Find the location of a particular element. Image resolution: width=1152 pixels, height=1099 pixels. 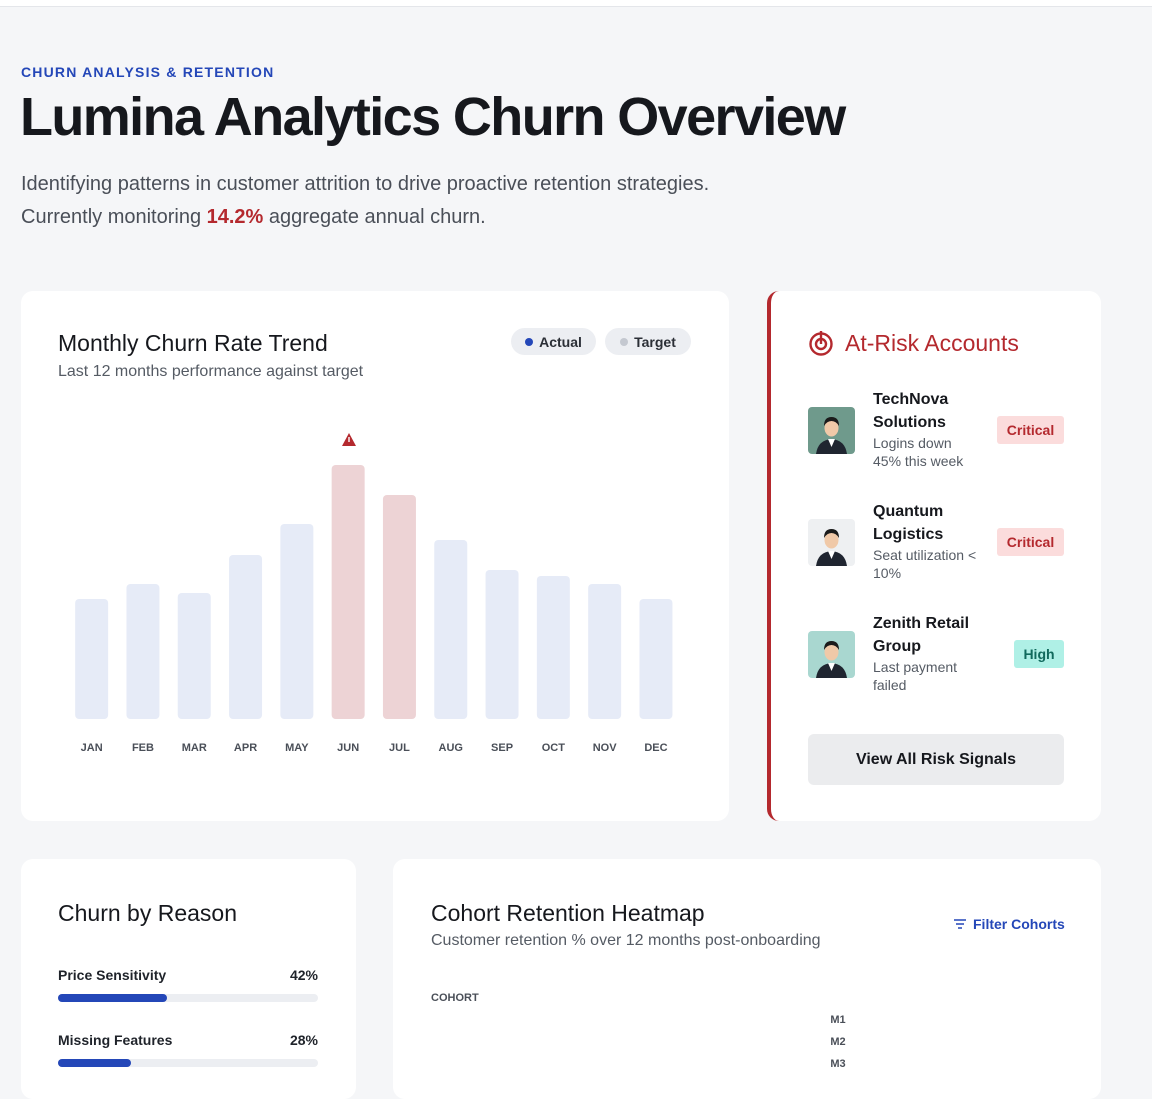

legend-actual: Actual is located at coordinates (553, 341).